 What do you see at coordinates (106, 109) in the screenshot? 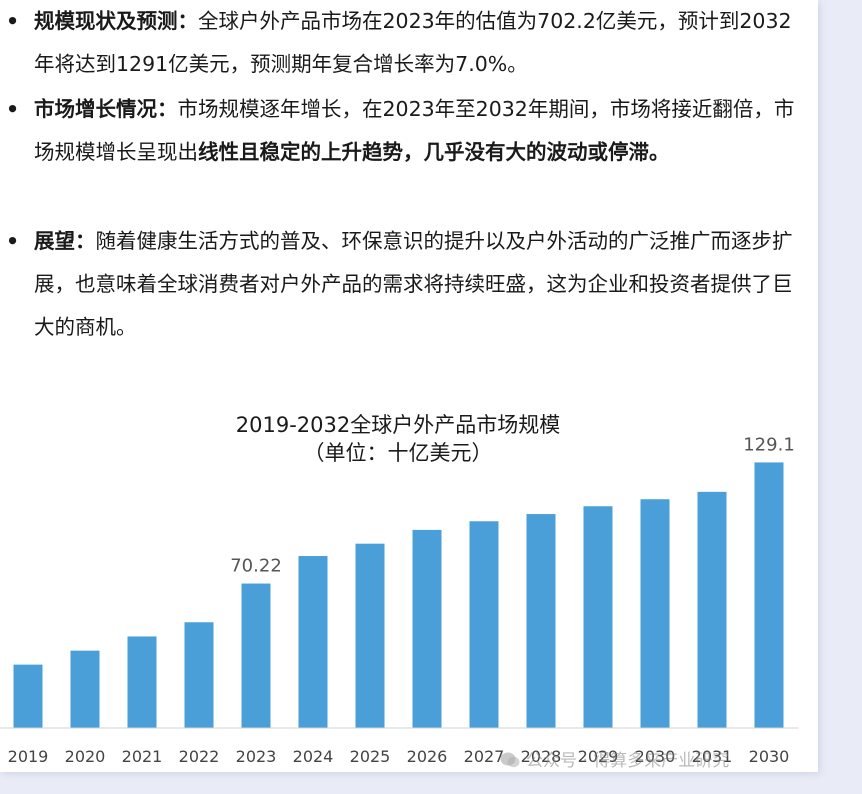
I see `bullet-label: 市场增长情况：` at bounding box center [106, 109].